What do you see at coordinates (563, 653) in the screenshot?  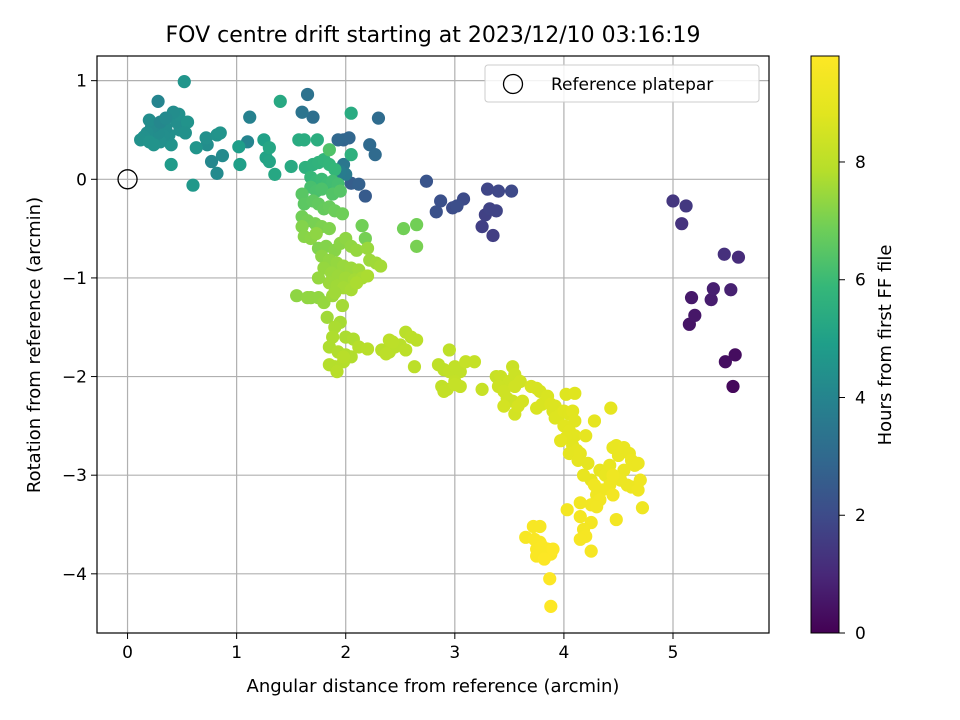 I see `x-tick-label: 4` at bounding box center [563, 653].